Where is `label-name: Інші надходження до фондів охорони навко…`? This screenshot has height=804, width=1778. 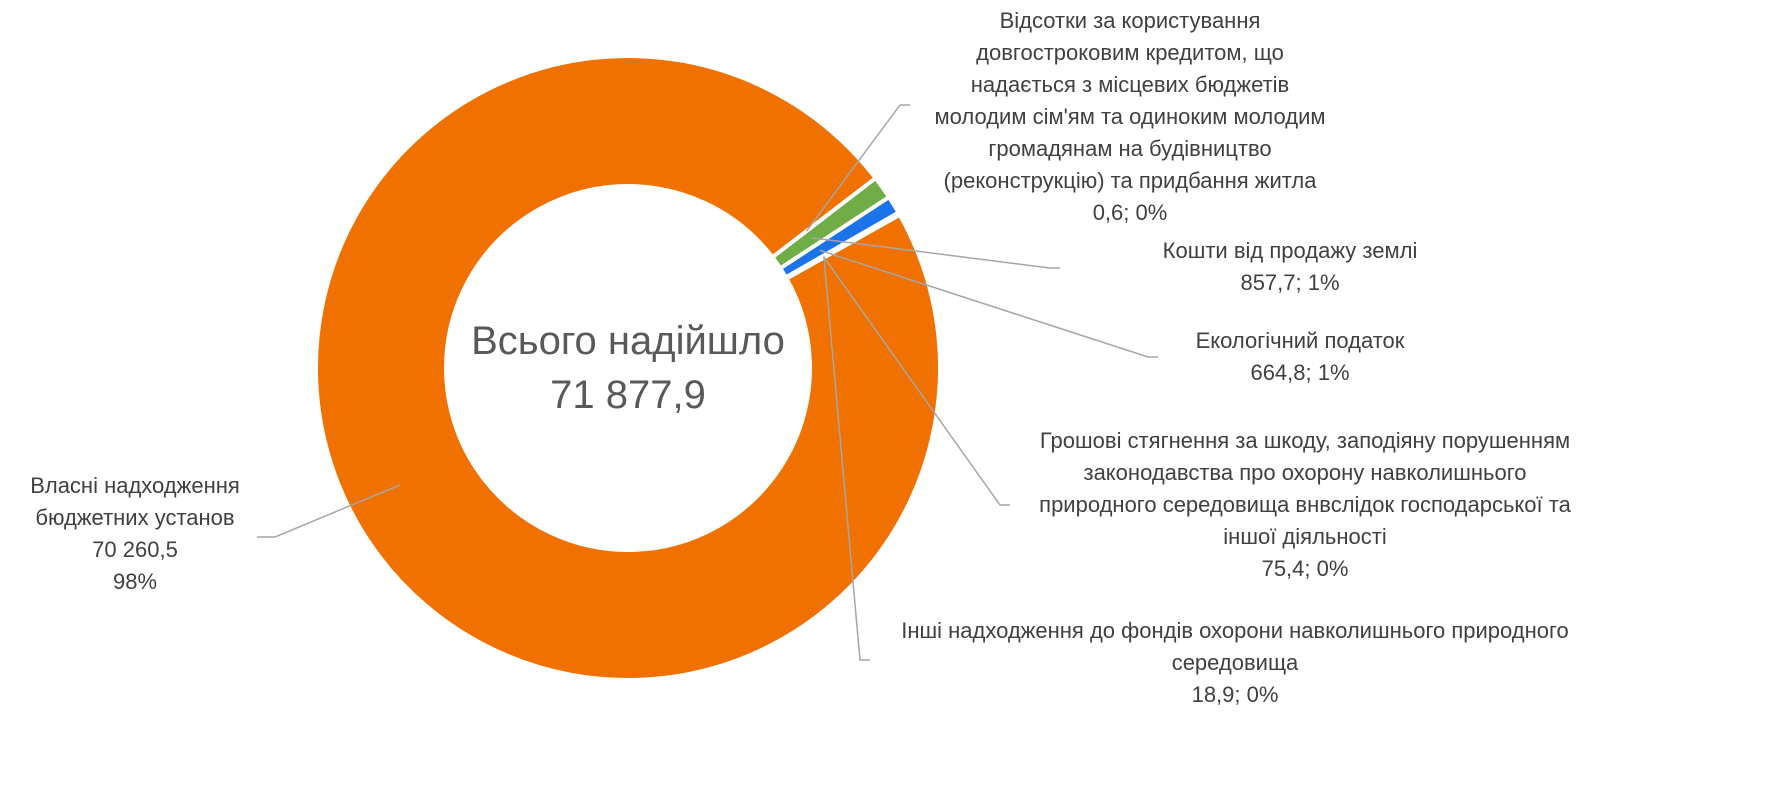
label-name: Інші надходження до фондів охорони навко… is located at coordinates (1235, 646).